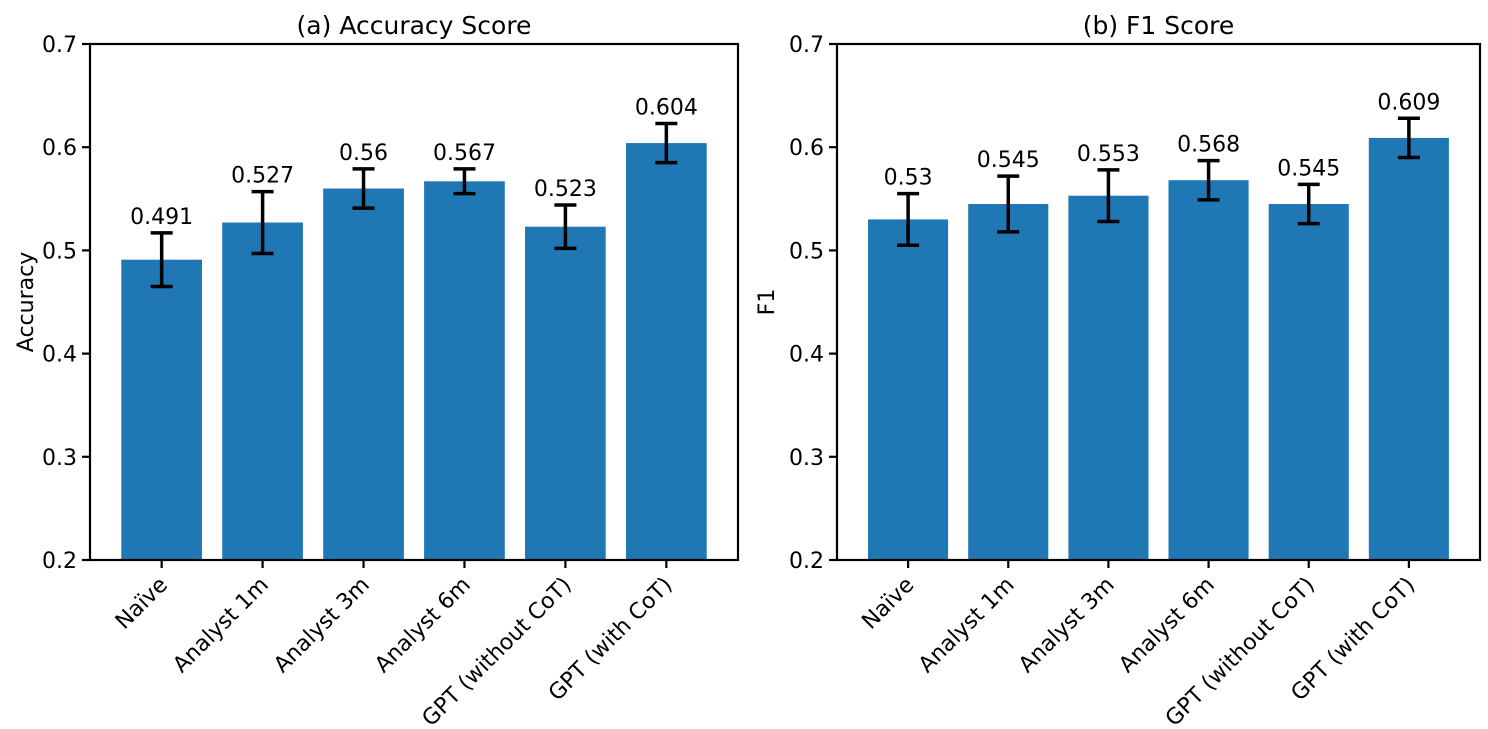  Describe the element at coordinates (1208, 145) in the screenshot. I see `bar-value-label: 0.568` at that location.